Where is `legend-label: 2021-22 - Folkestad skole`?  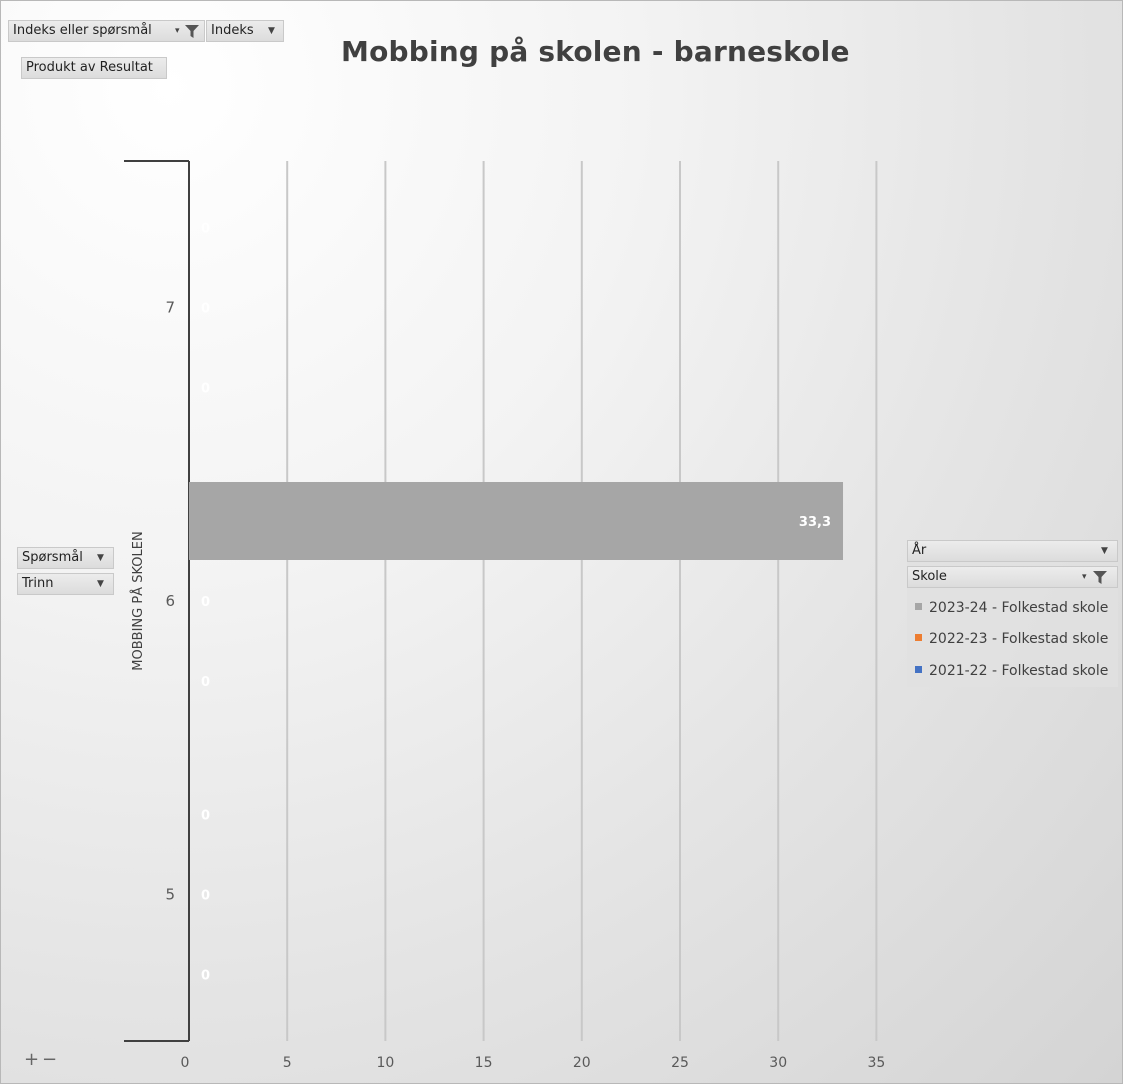 legend-label: 2021-22 - Folkestad skole is located at coordinates (1019, 671).